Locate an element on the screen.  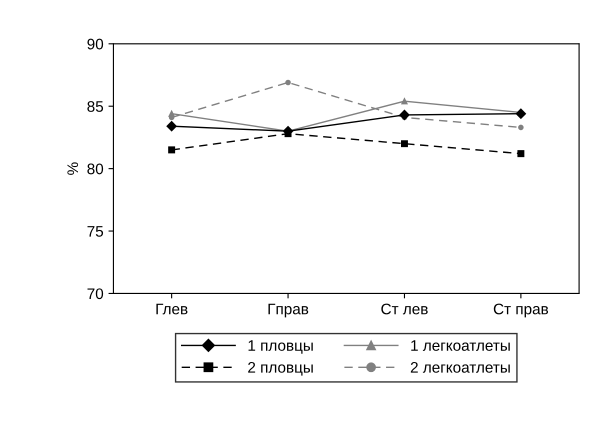
y-tick-label: 85 is located at coordinates (95, 106).